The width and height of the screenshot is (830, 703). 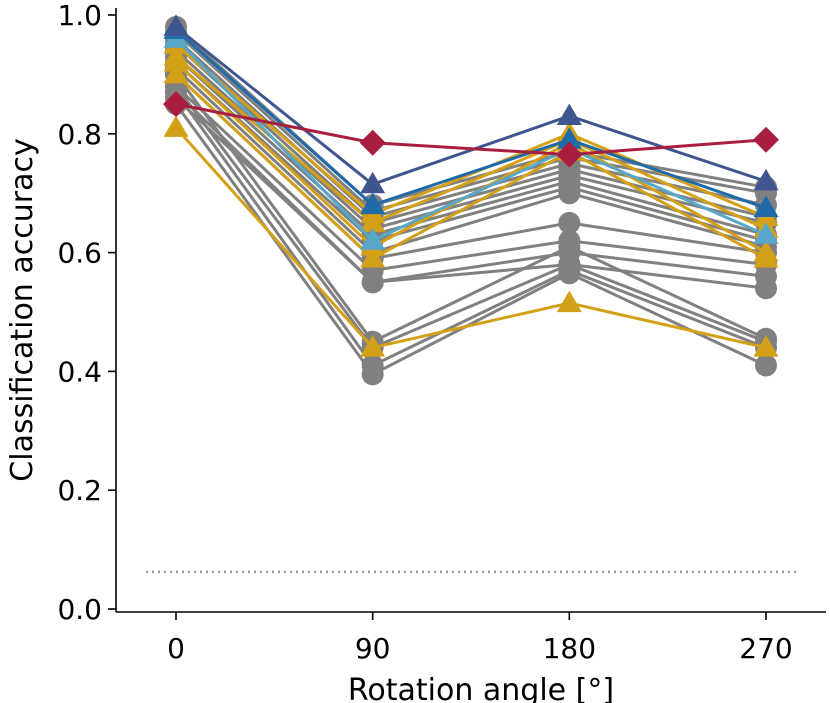 I want to click on x-tick-label: 90, so click(x=373, y=648).